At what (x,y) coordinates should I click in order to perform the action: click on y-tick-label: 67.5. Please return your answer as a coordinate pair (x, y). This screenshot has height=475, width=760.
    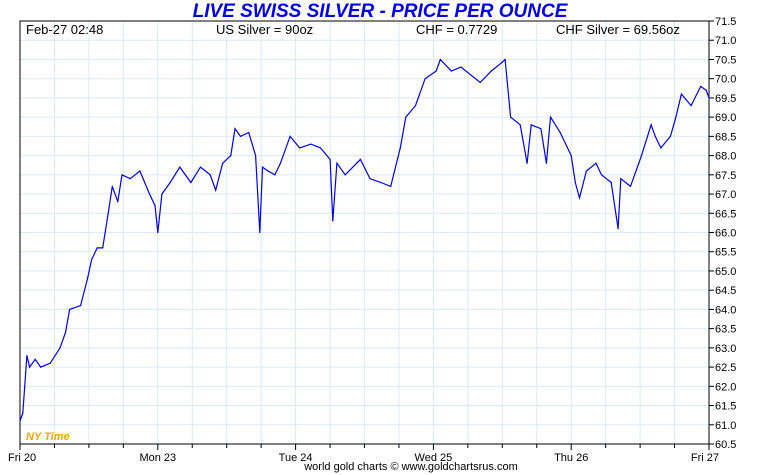
    Looking at the image, I should click on (725, 176).